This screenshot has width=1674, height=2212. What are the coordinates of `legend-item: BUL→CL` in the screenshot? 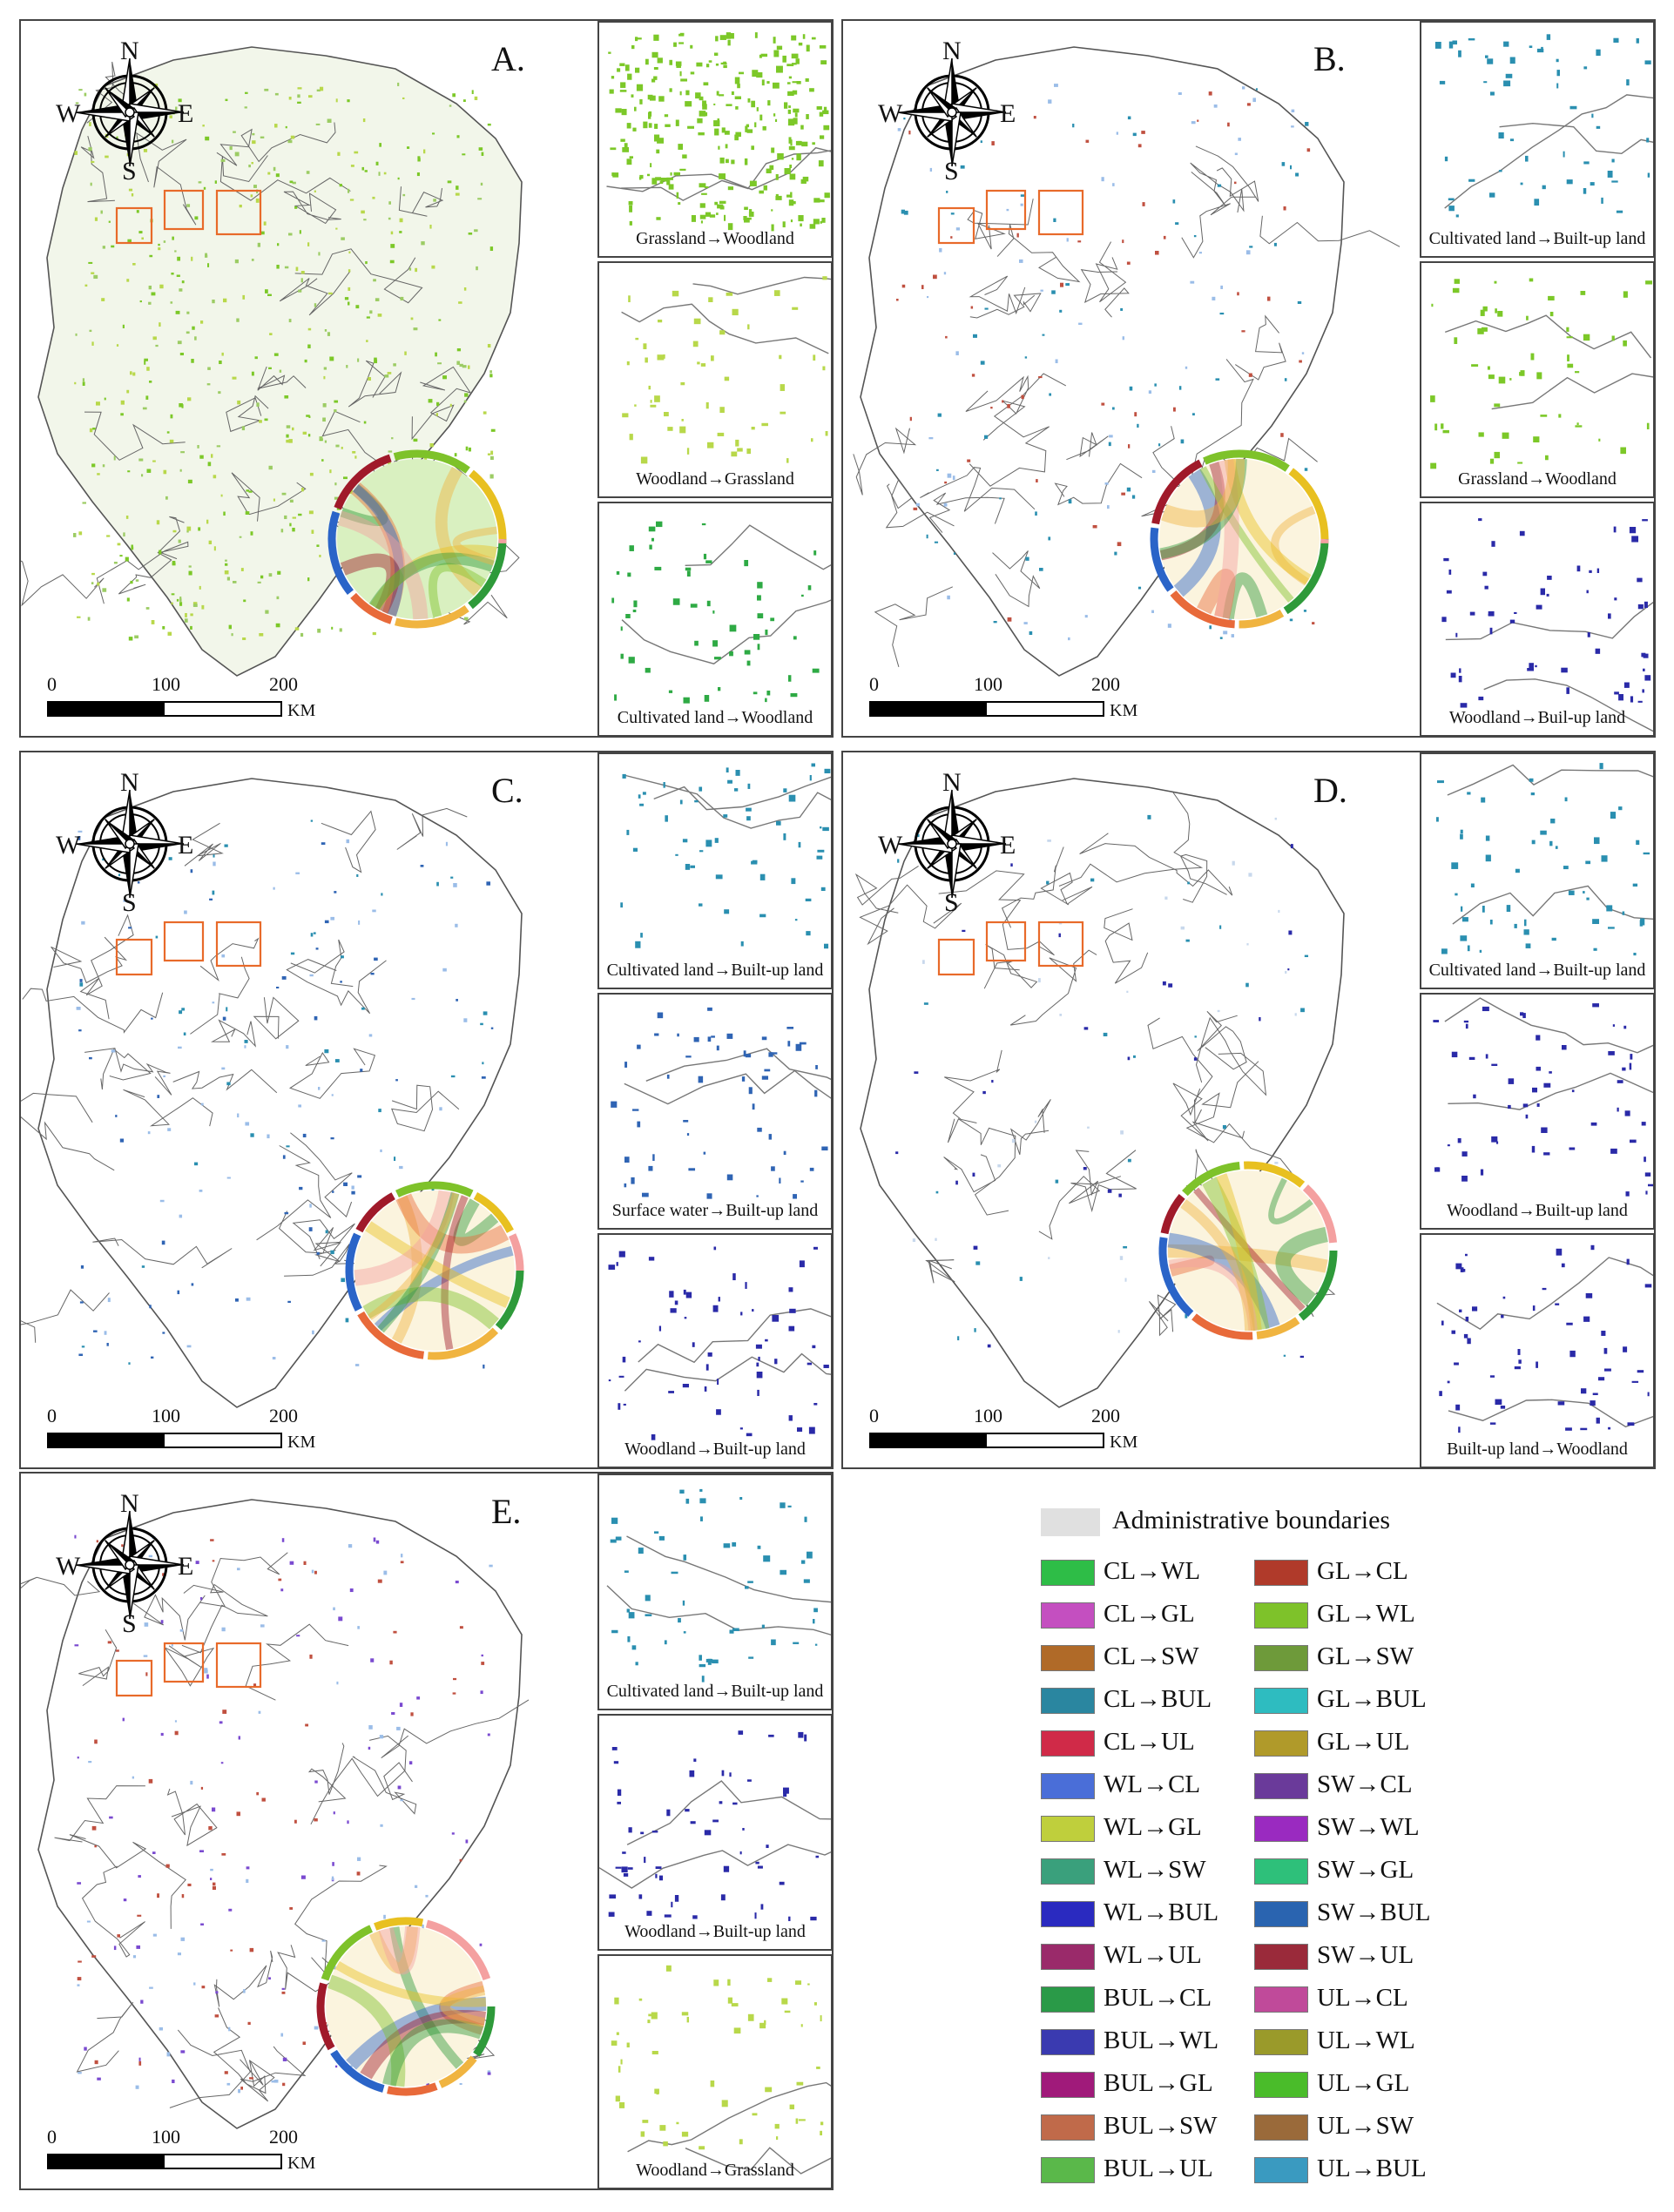 It's located at (1126, 1999).